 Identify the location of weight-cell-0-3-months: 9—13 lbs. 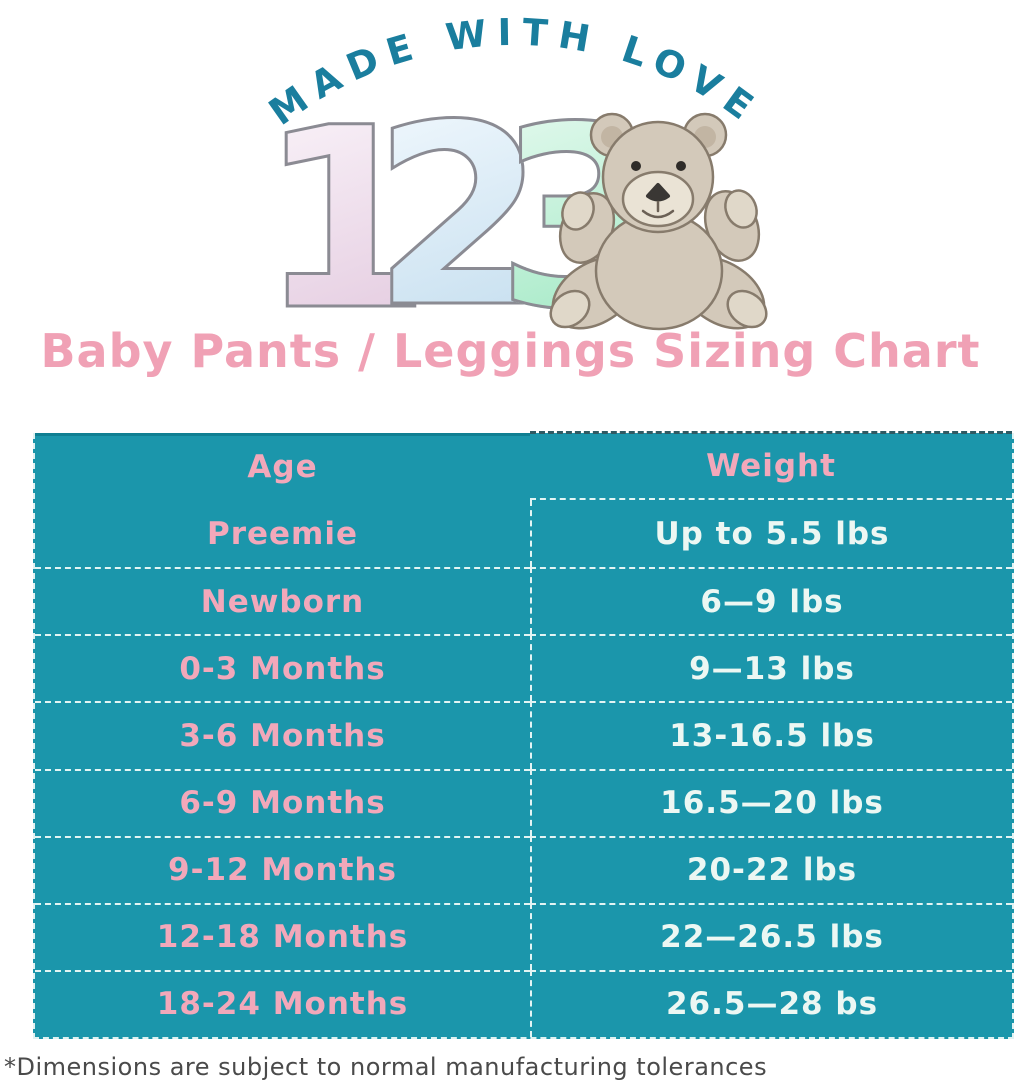
(771, 668).